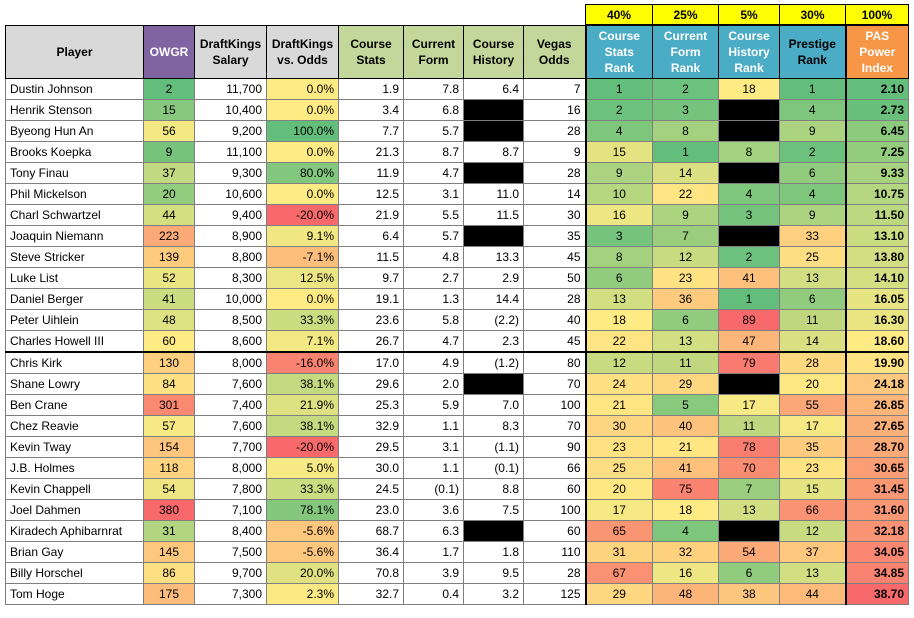  I want to click on course-history-rank-cell: 47, so click(749, 341).